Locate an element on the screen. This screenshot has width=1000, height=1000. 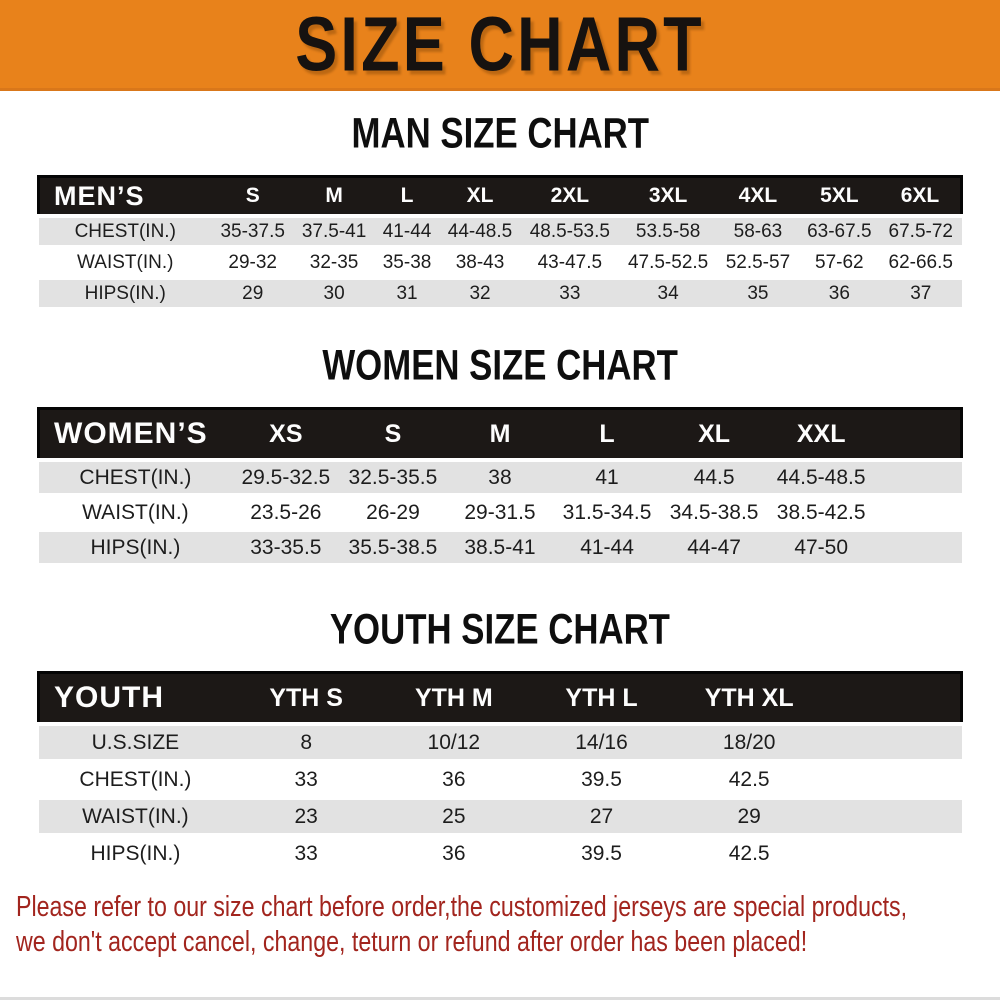
size-value-cell: 34 is located at coordinates (668, 291).